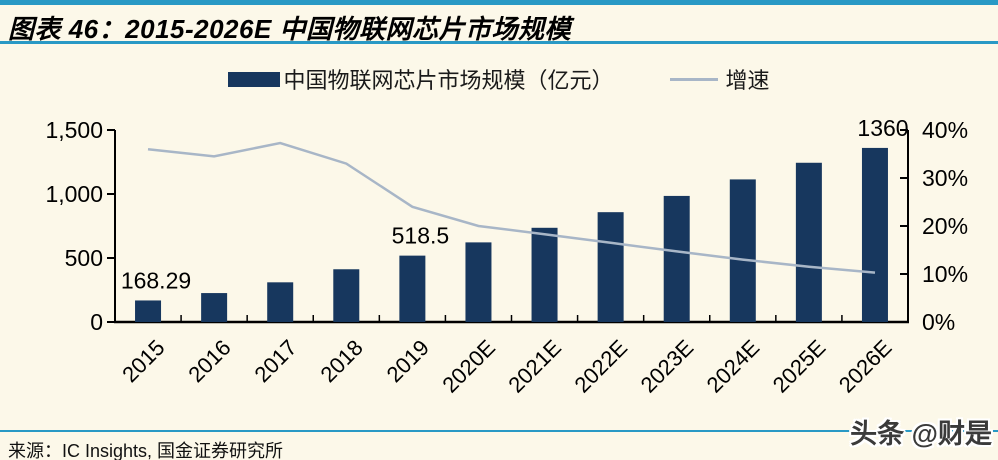  What do you see at coordinates (534, 366) in the screenshot?
I see `x-label-2021E: 2021E` at bounding box center [534, 366].